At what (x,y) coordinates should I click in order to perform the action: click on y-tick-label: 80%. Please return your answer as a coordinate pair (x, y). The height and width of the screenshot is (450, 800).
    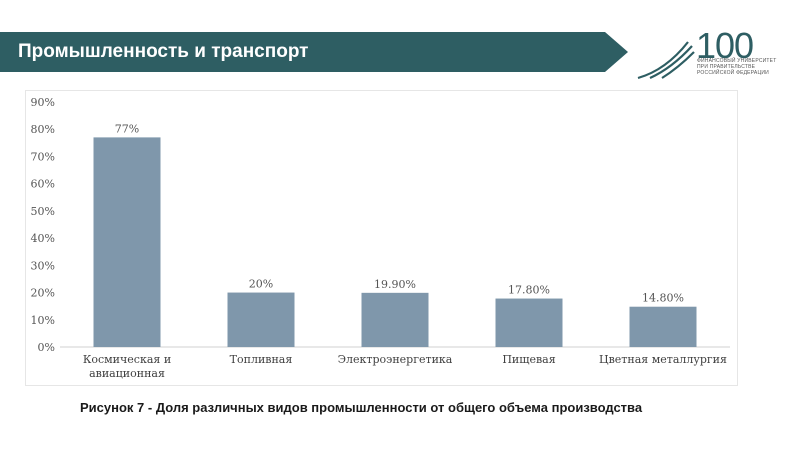
    Looking at the image, I should click on (43, 129).